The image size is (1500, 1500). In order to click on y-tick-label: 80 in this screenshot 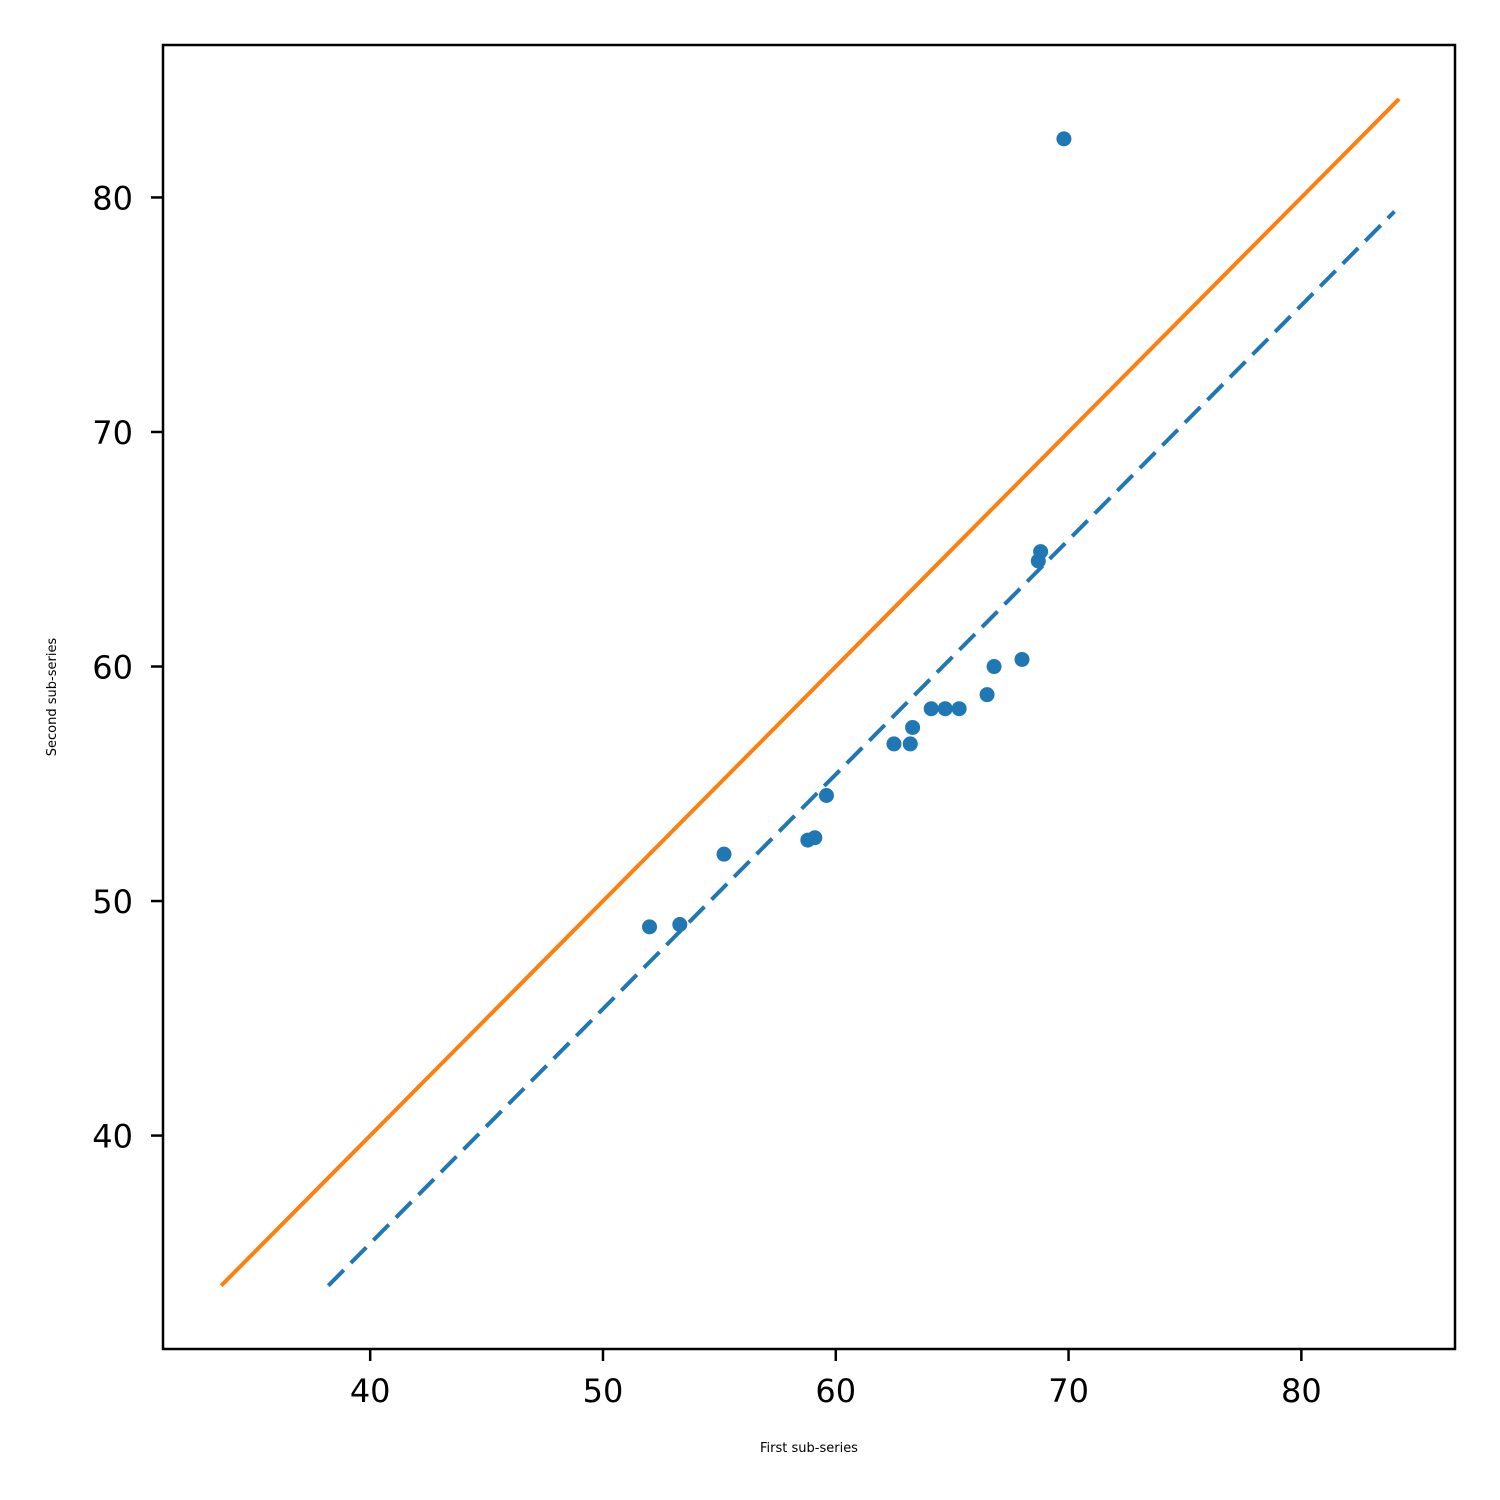, I will do `click(112, 198)`.